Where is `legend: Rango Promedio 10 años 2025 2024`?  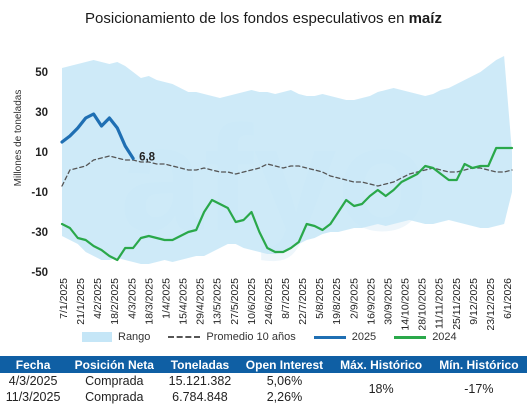
legend: Rango Promedio 10 años 2025 2024 is located at coordinates (278, 337).